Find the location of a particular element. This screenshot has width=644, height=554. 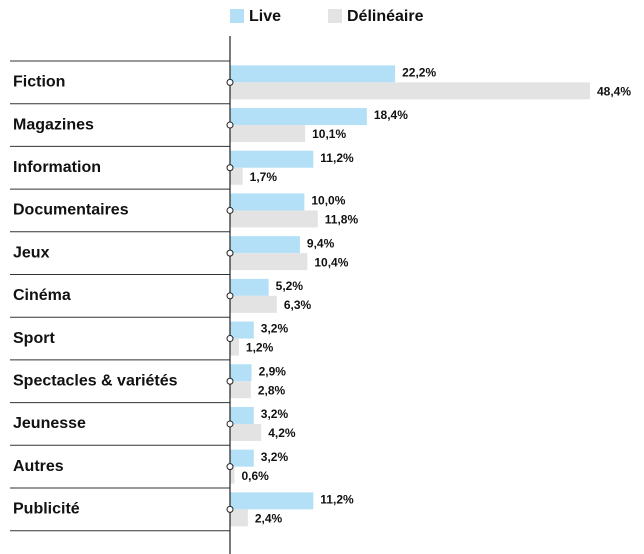

value-label: 0,6% is located at coordinates (255, 476).